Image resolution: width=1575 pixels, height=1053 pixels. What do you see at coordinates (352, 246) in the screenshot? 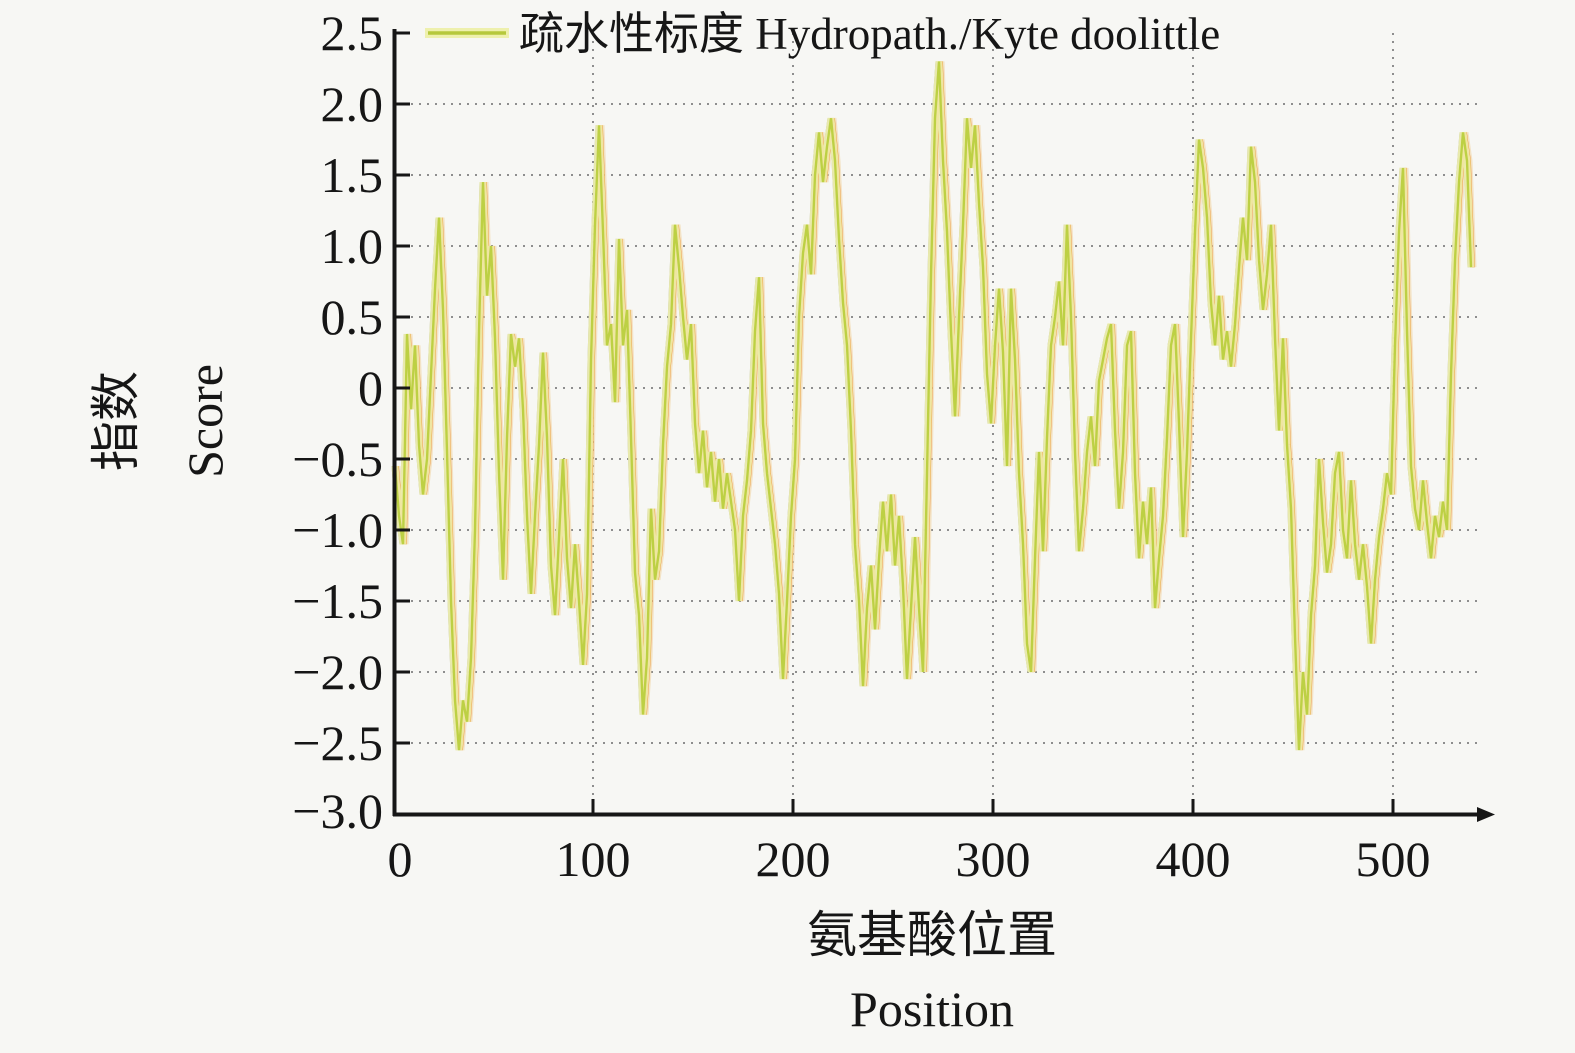
I see `y-tick-label: 1.0` at bounding box center [352, 246].